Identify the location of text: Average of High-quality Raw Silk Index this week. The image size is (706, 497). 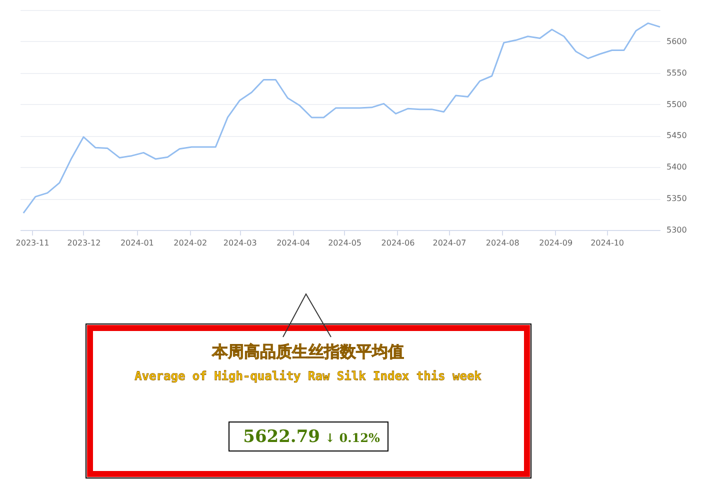
(308, 376).